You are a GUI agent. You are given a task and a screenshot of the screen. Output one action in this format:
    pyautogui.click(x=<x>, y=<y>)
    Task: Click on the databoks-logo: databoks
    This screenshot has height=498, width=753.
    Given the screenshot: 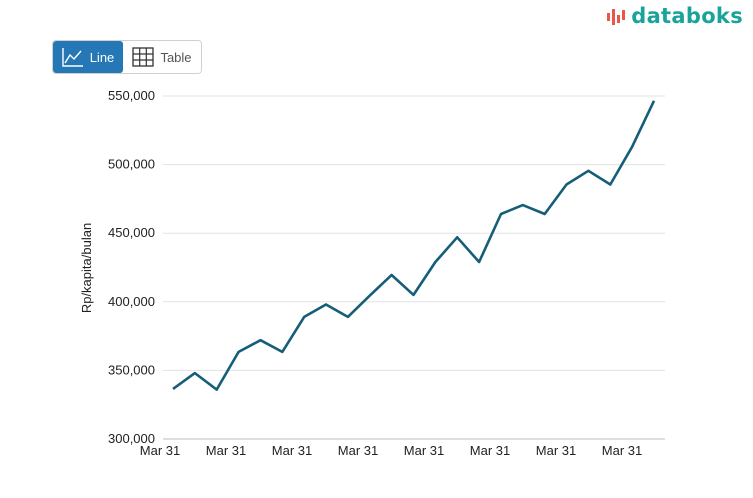 What is the action you would take?
    pyautogui.click(x=674, y=16)
    